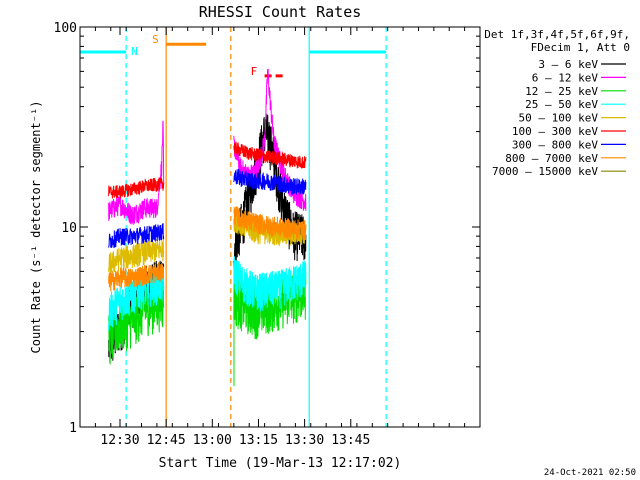 The height and width of the screenshot is (480, 640). What do you see at coordinates (565, 77) in the screenshot?
I see `legend-entry-label-1: 6 – 12 keV` at bounding box center [565, 77].